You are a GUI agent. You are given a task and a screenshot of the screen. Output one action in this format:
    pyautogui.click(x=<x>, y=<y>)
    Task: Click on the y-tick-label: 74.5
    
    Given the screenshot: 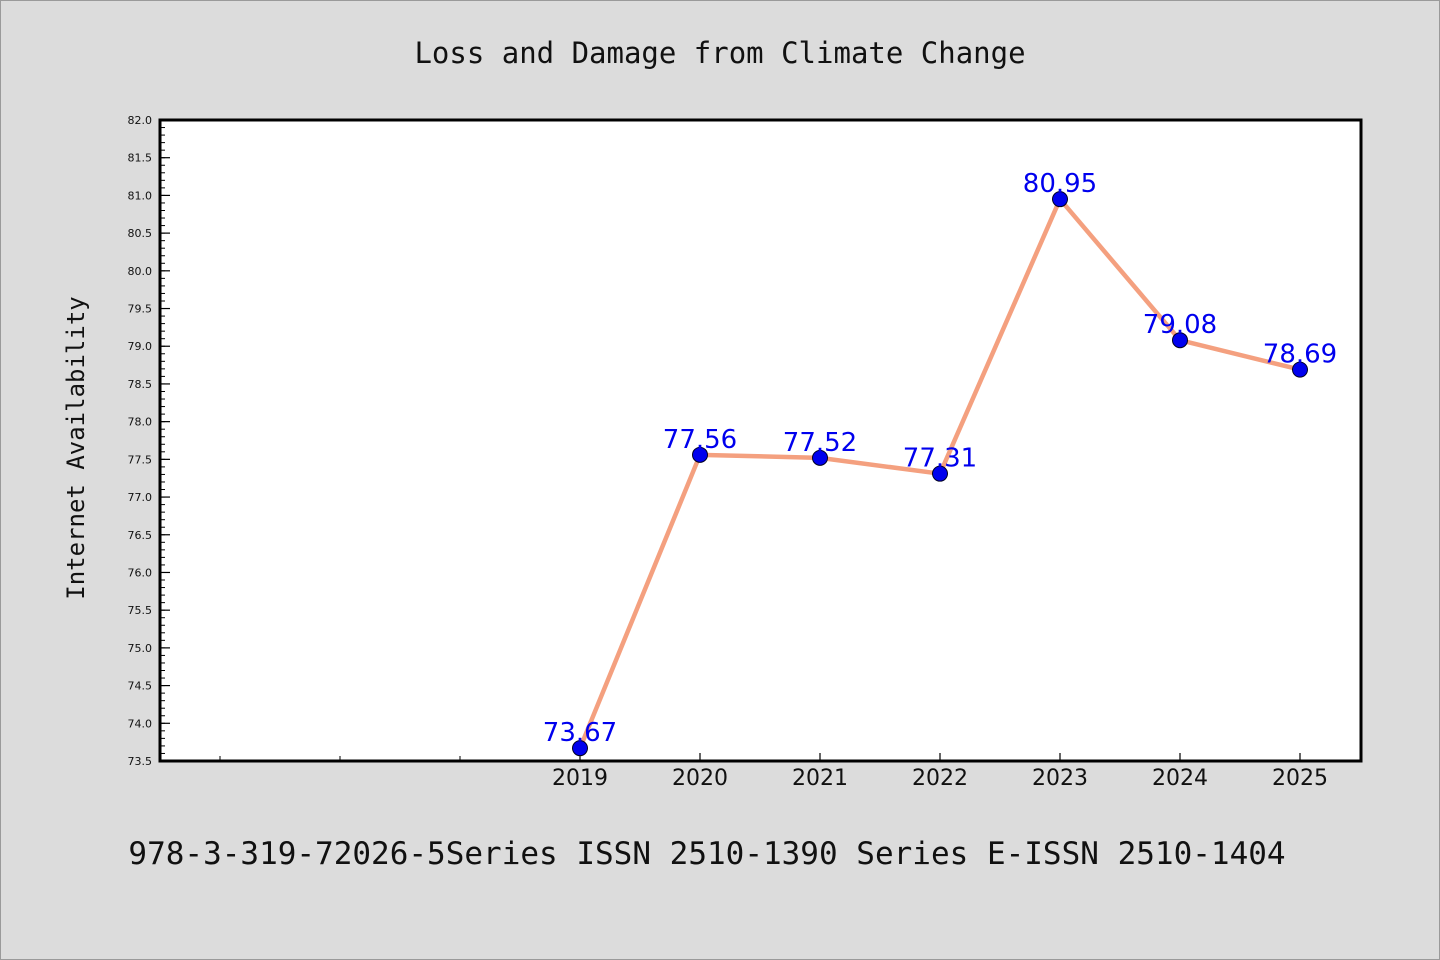 What is the action you would take?
    pyautogui.click(x=140, y=686)
    